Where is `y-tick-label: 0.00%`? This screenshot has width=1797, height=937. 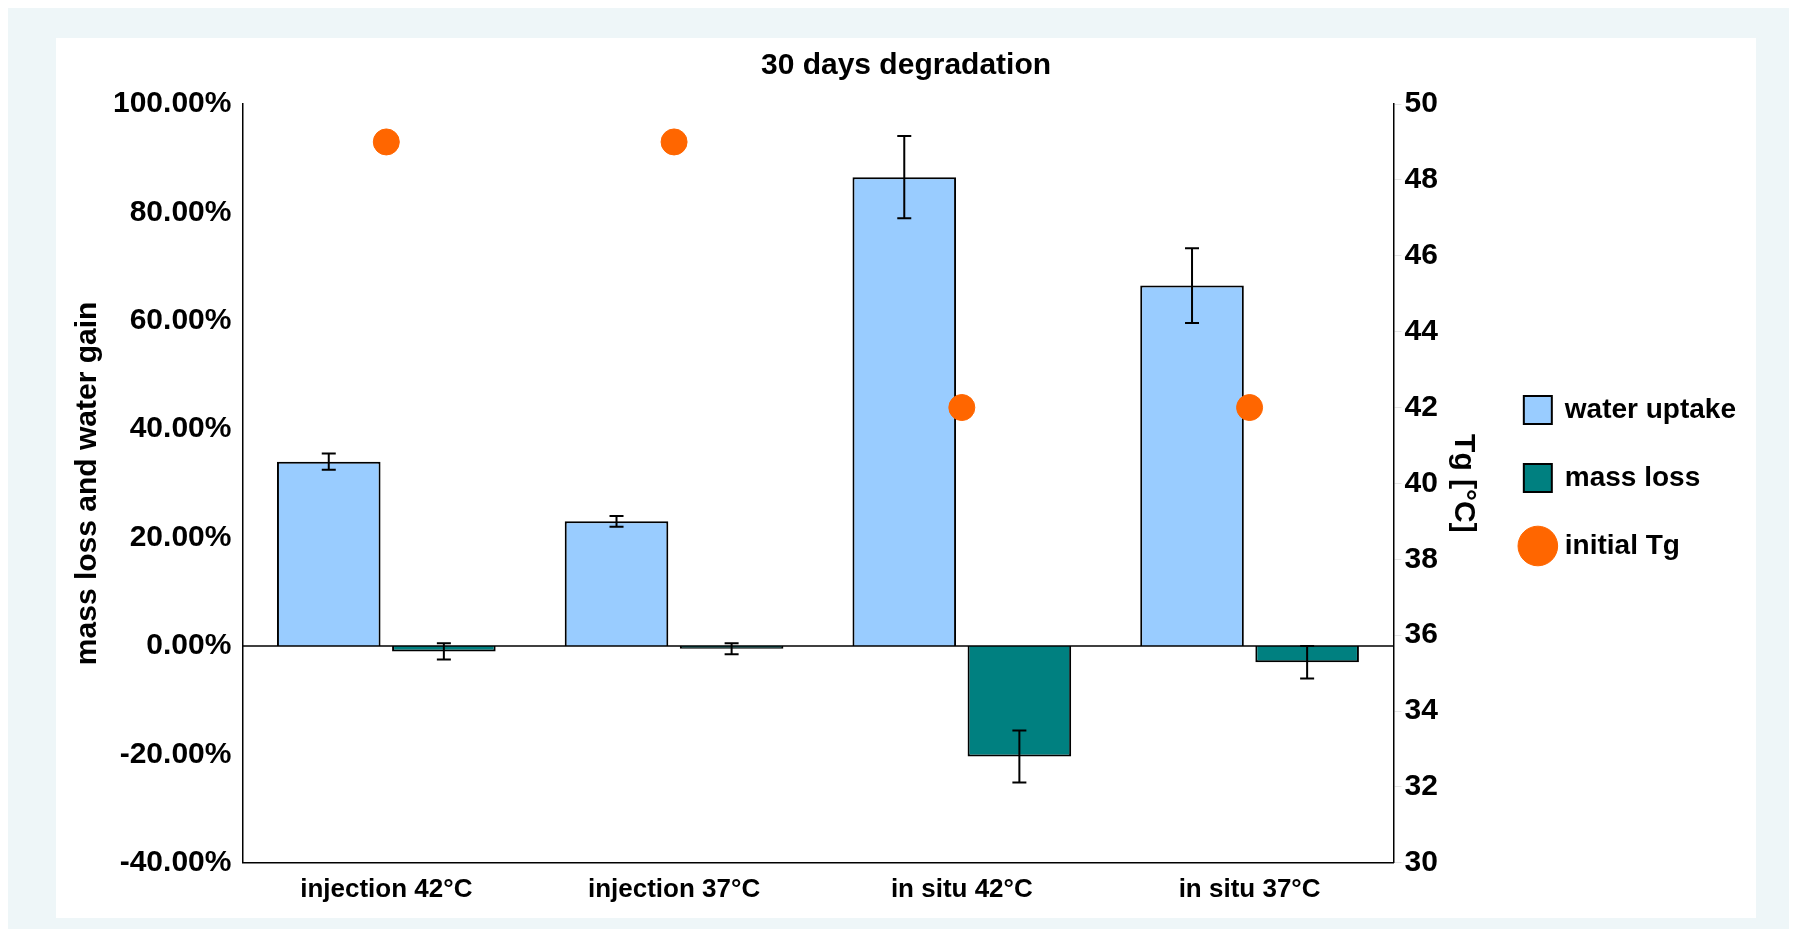 y-tick-label: 0.00% is located at coordinates (189, 644).